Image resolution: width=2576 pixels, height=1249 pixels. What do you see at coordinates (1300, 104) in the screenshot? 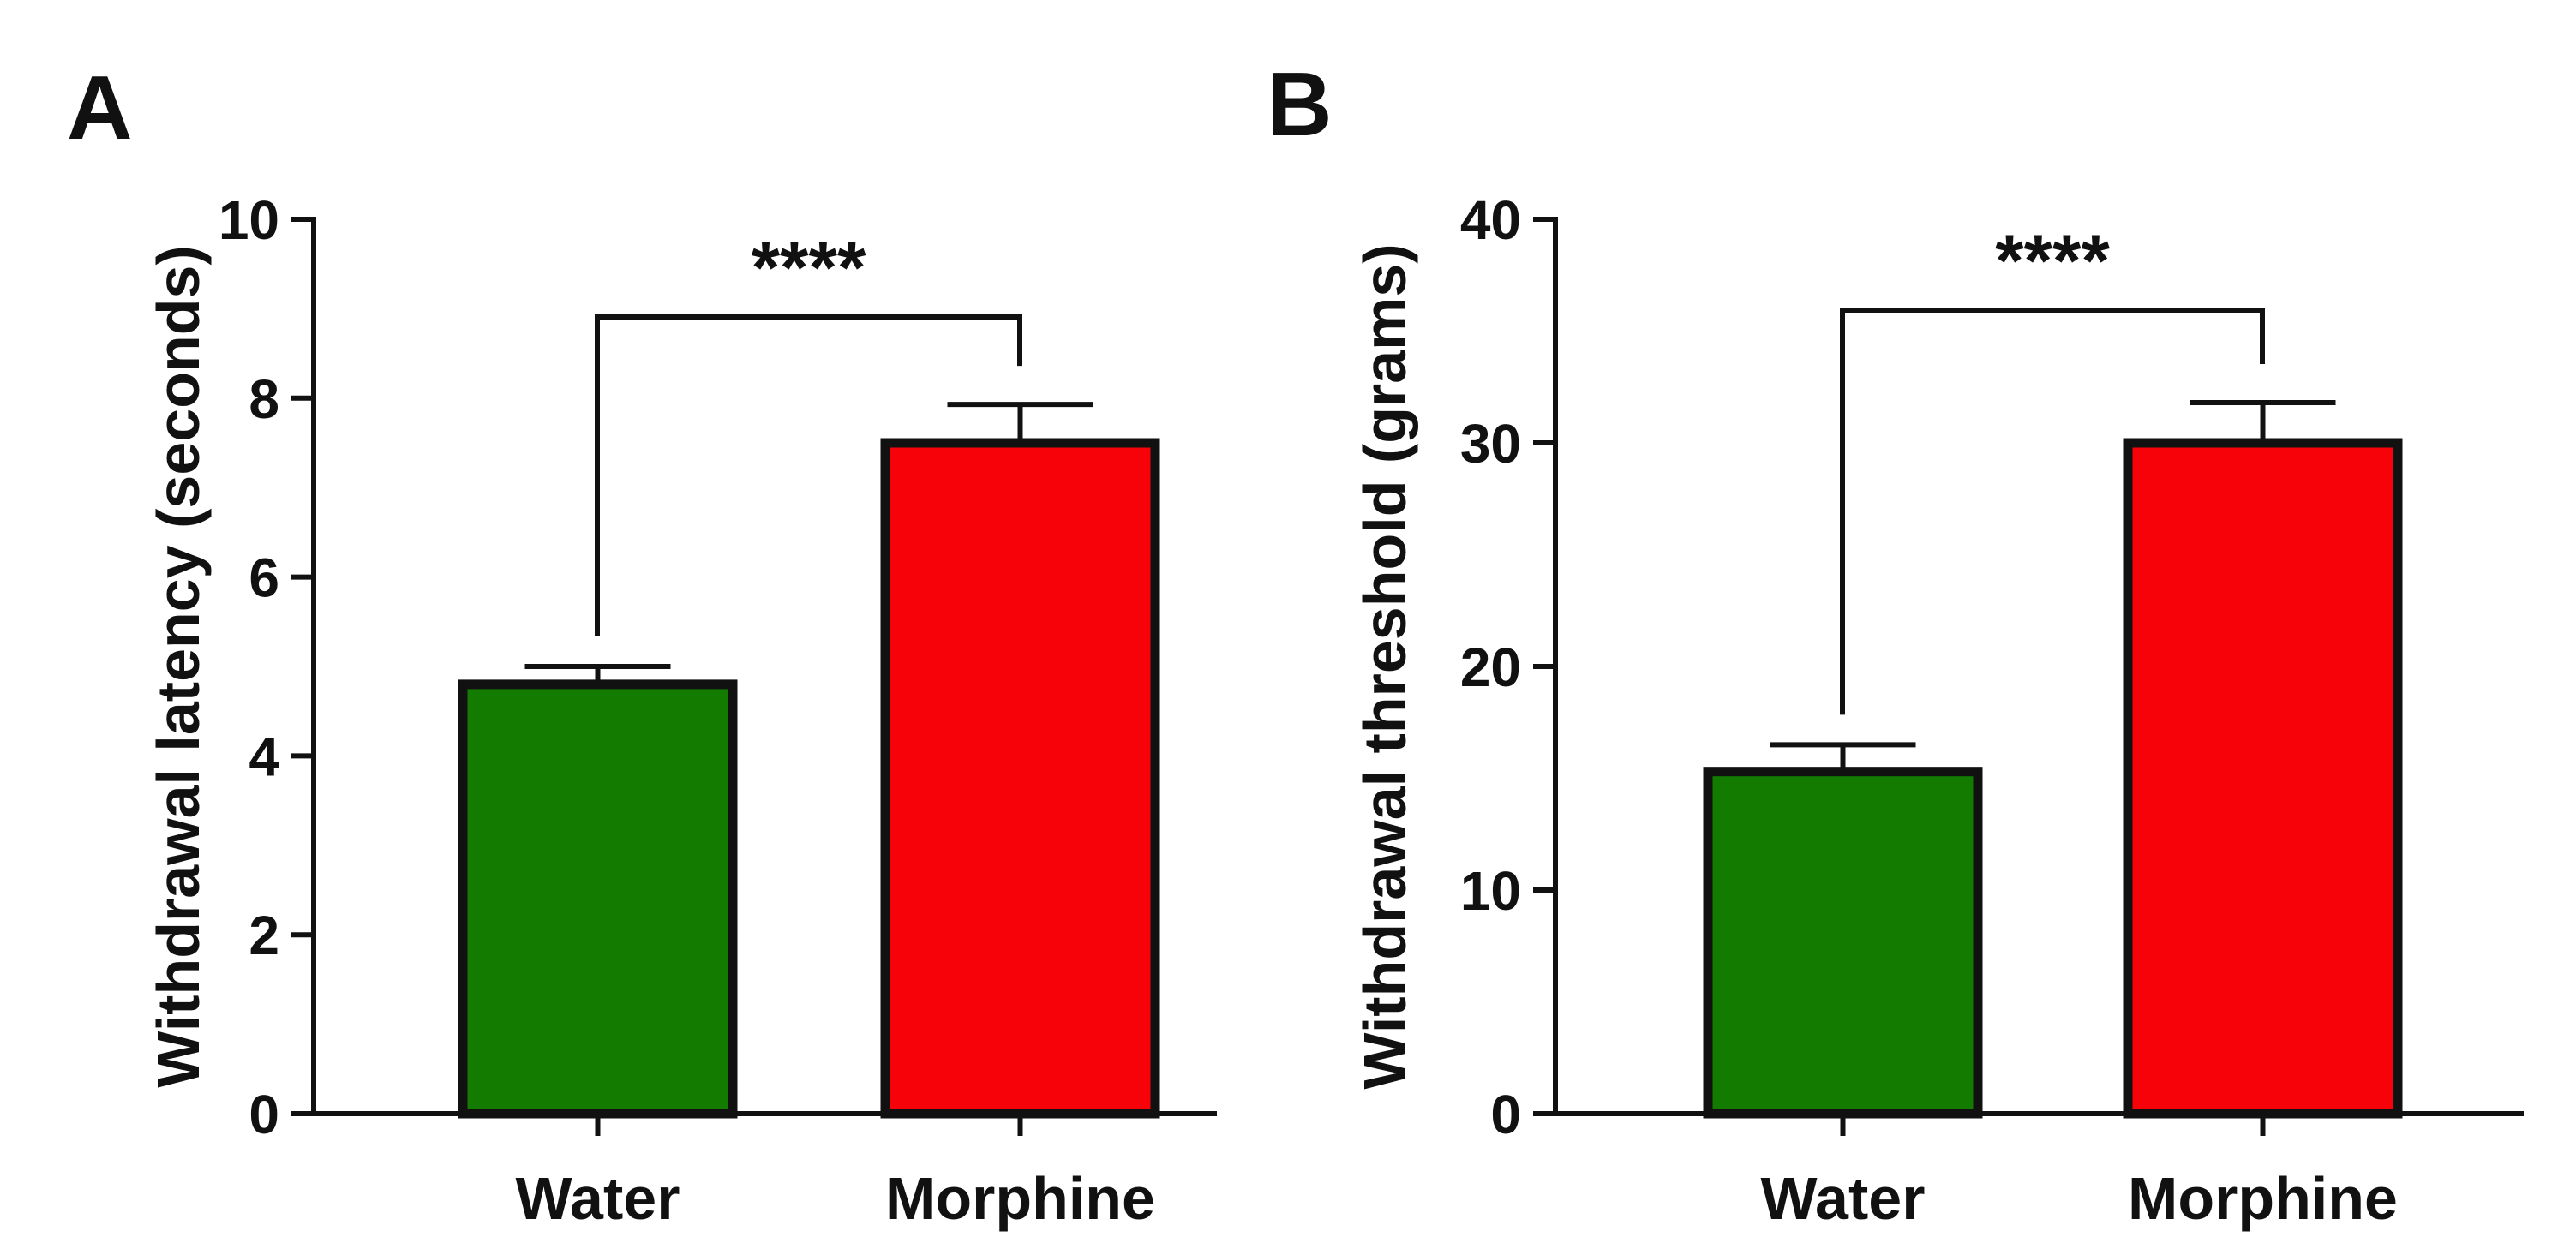
I see `panel-letter: B` at bounding box center [1300, 104].